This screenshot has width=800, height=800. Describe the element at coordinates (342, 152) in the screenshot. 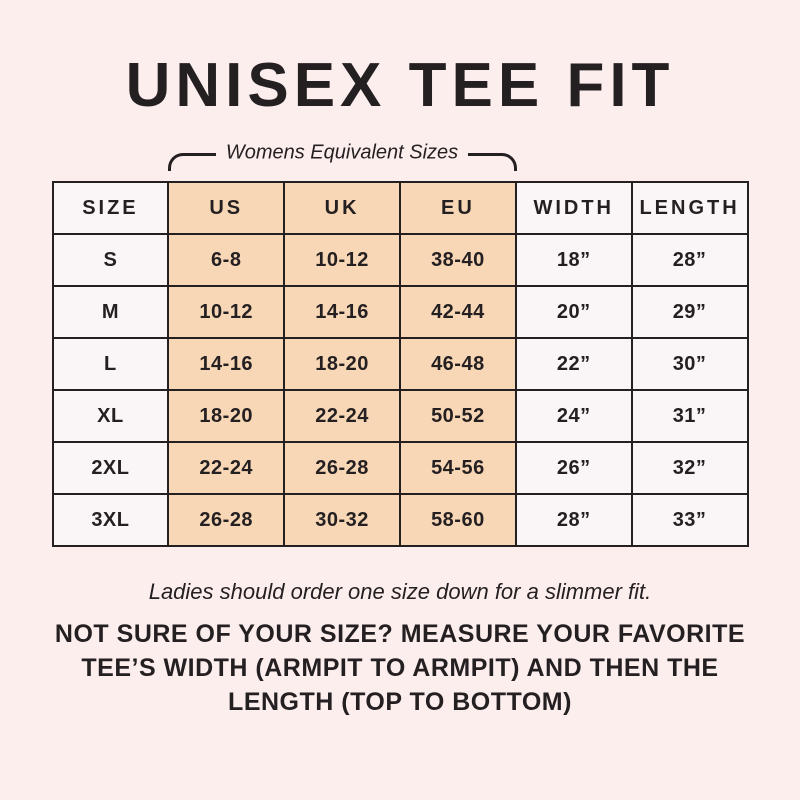

I see `bracket-label: Womens Equivalent Sizes` at that location.